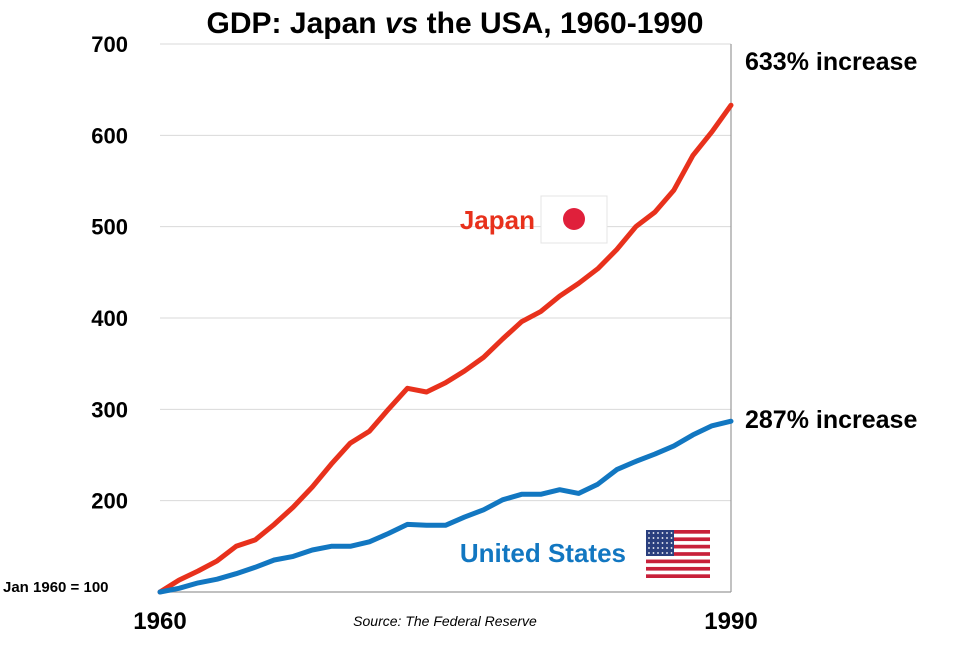 The width and height of the screenshot is (959, 646). Describe the element at coordinates (109, 409) in the screenshot. I see `y-tick-label: 300` at that location.